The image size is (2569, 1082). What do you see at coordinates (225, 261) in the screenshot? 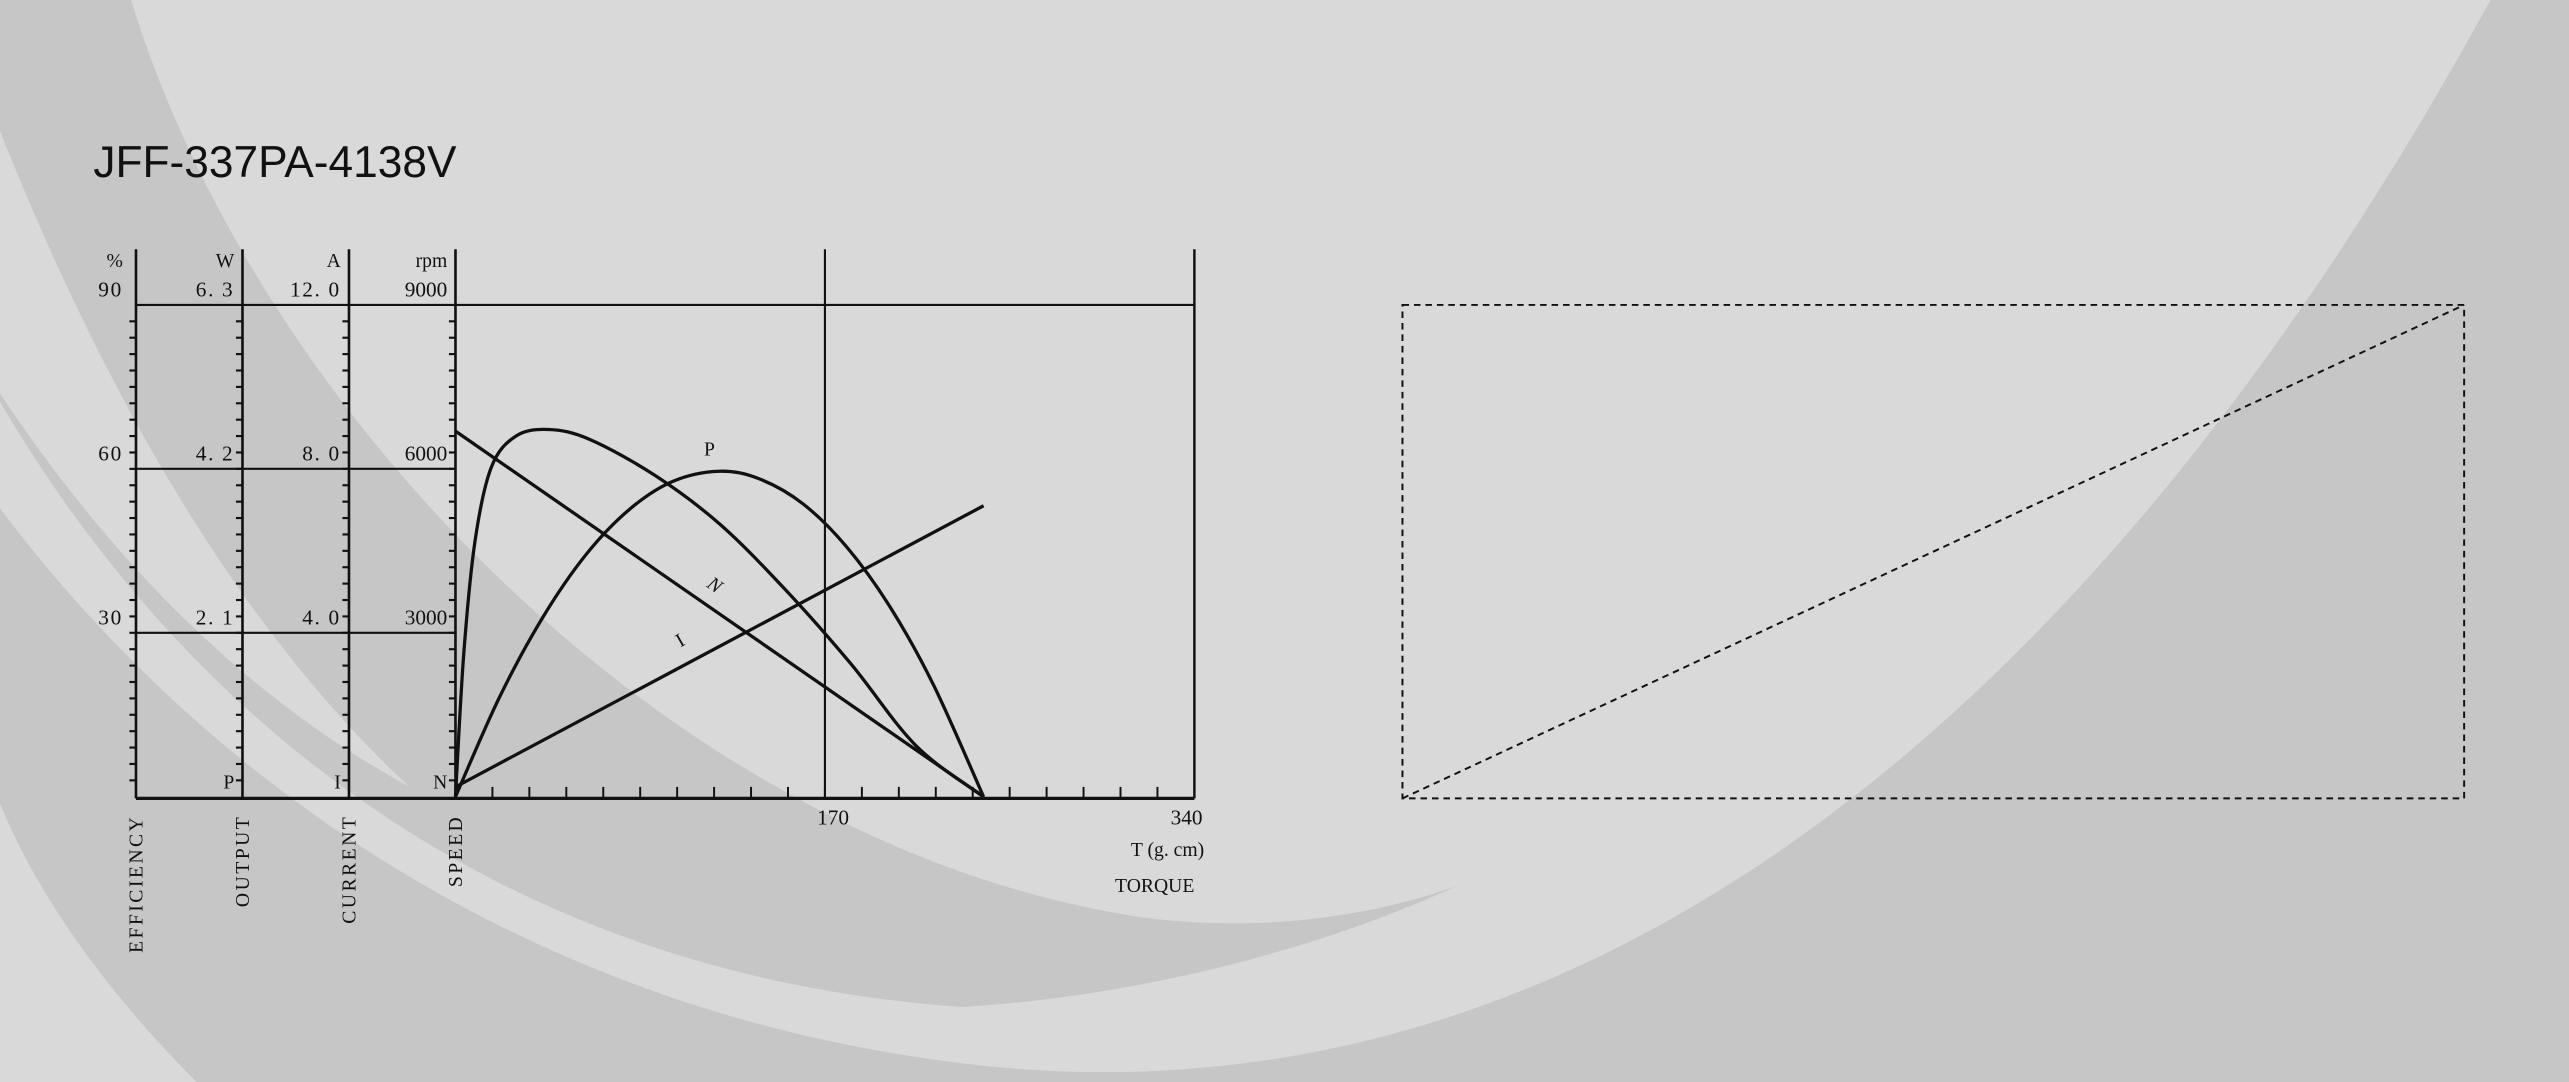
I see `y-unit-output: W` at bounding box center [225, 261].